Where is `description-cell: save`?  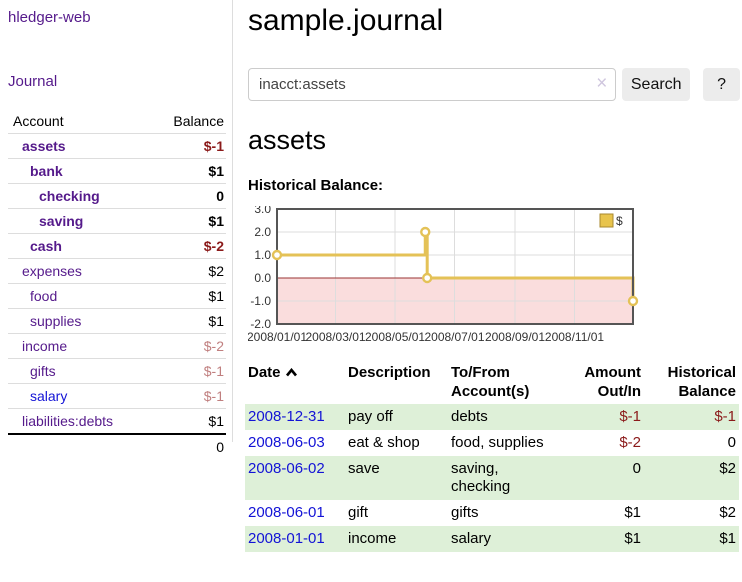 description-cell: save is located at coordinates (364, 468).